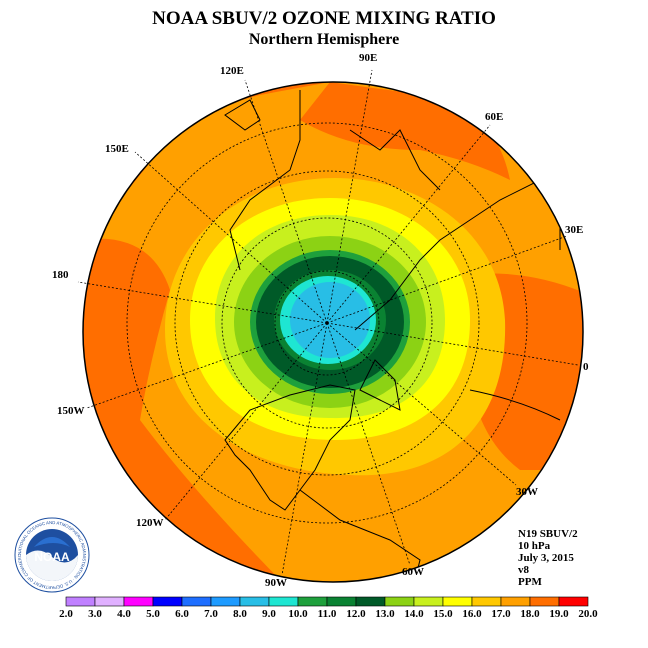 Image resolution: width=648 pixels, height=648 pixels. I want to click on lon-label-120w: 120W, so click(150, 523).